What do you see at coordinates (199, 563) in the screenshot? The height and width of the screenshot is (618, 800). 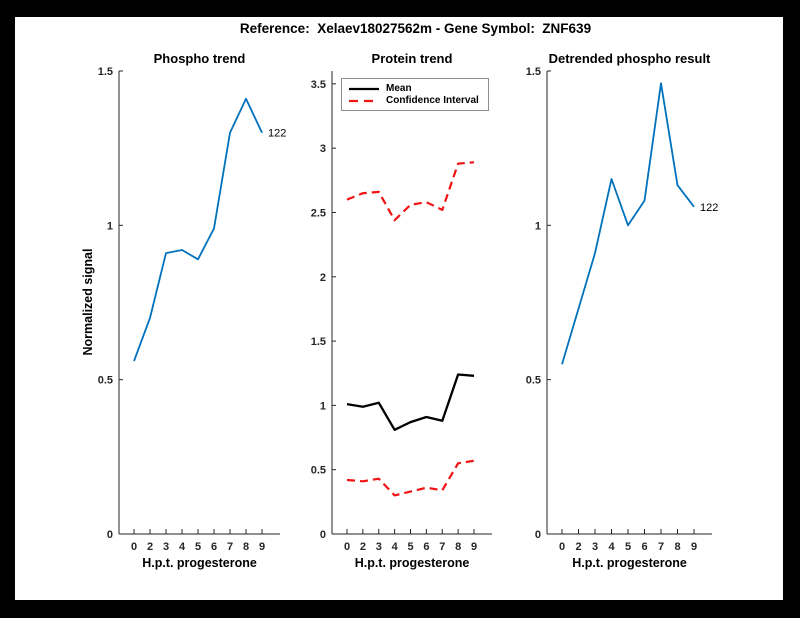 I see `x-axis-label-phospho: H.p.t. progesterone` at bounding box center [199, 563].